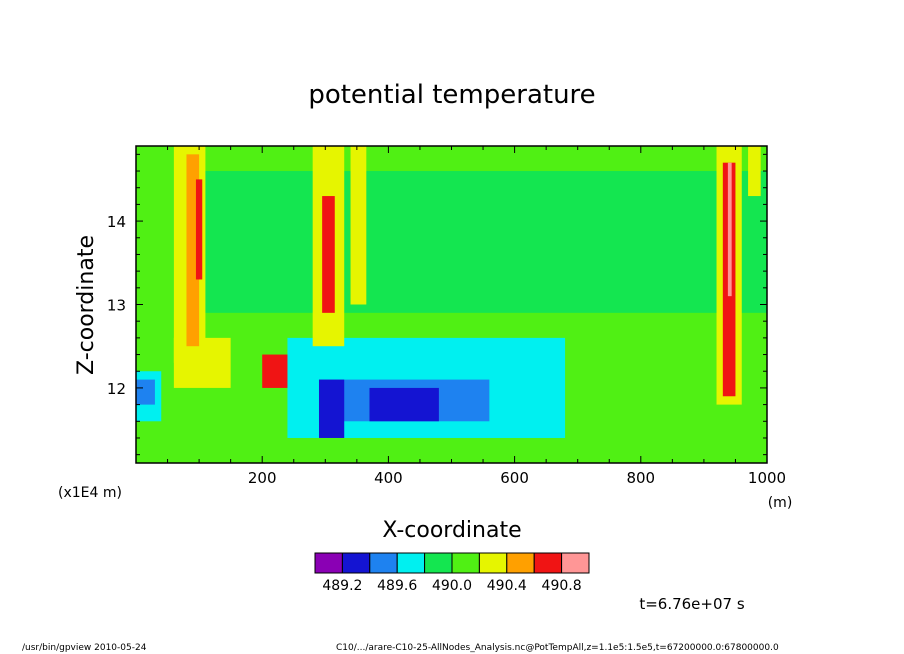 This screenshot has height=654, width=904. I want to click on y-tick-label: 13, so click(116, 306).